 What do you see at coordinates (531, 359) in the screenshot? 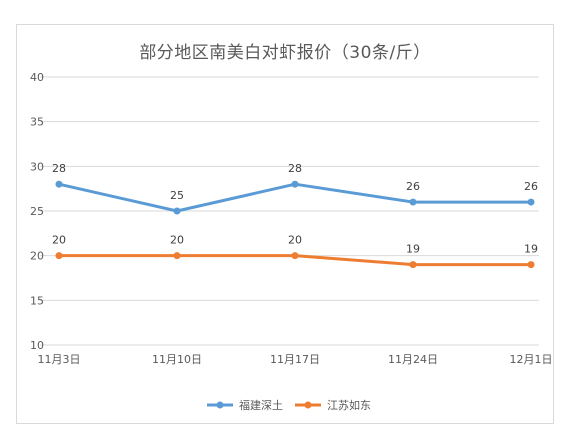
I see `x-tick-label: 12月1日` at bounding box center [531, 359].